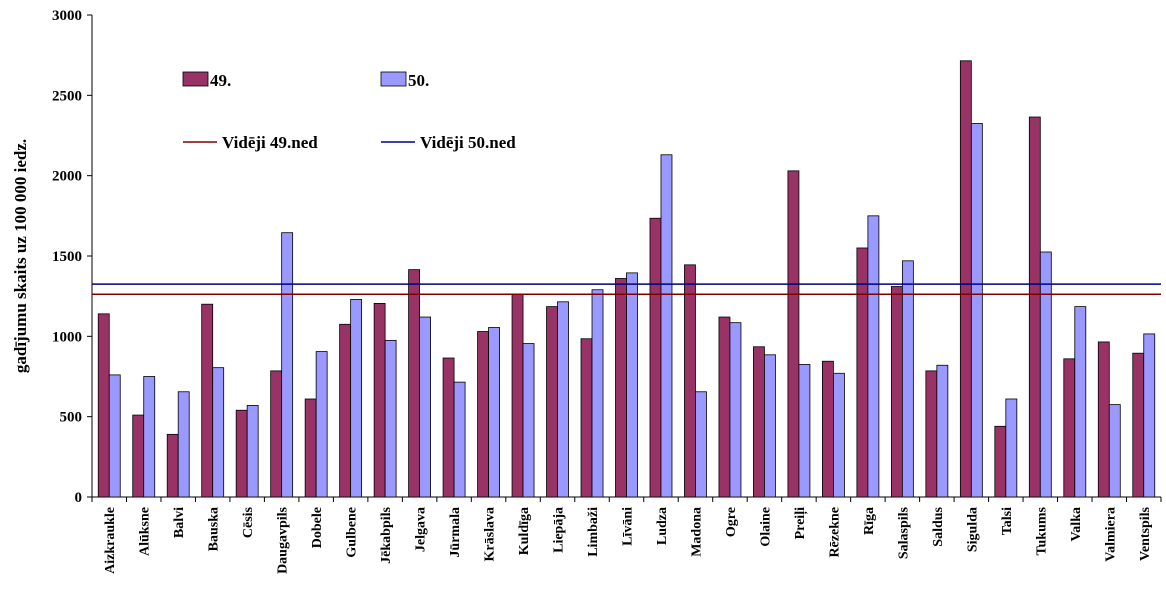 This screenshot has height=600, width=1166. Describe the element at coordinates (220, 80) in the screenshot. I see `legend-label-series1: 49.` at that location.